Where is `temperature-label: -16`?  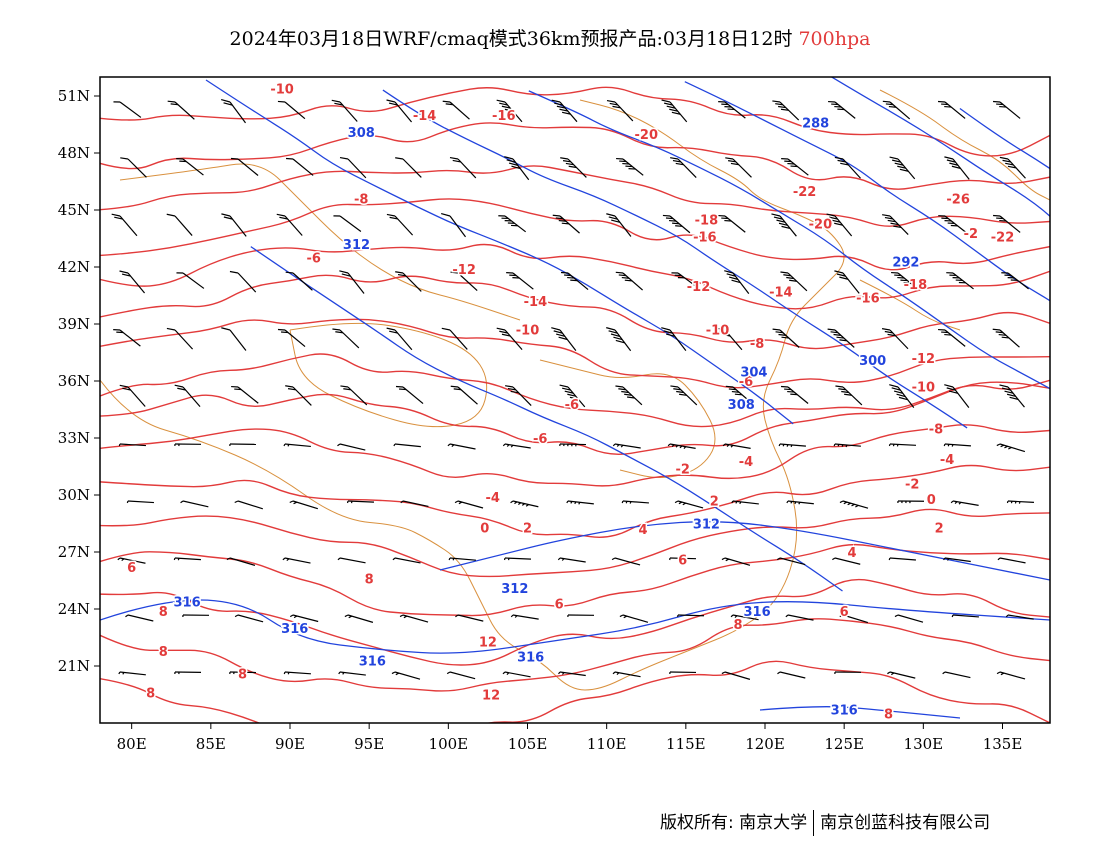 temperature-label: -16 is located at coordinates (705, 238).